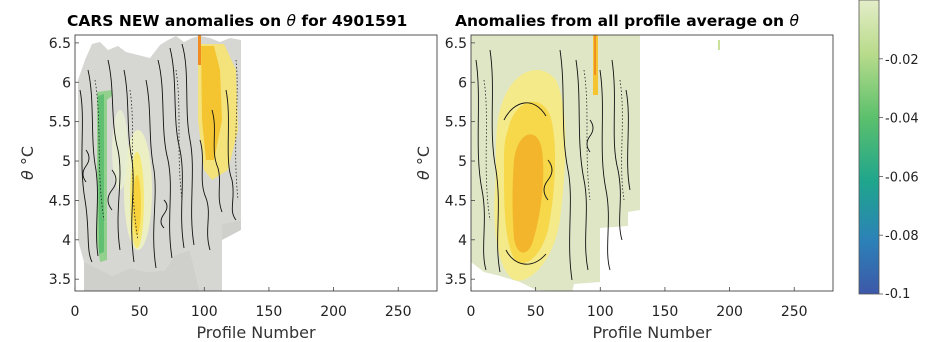  I want to click on right-x-ticks: 0 50 100 150 200 250, so click(637, 303).